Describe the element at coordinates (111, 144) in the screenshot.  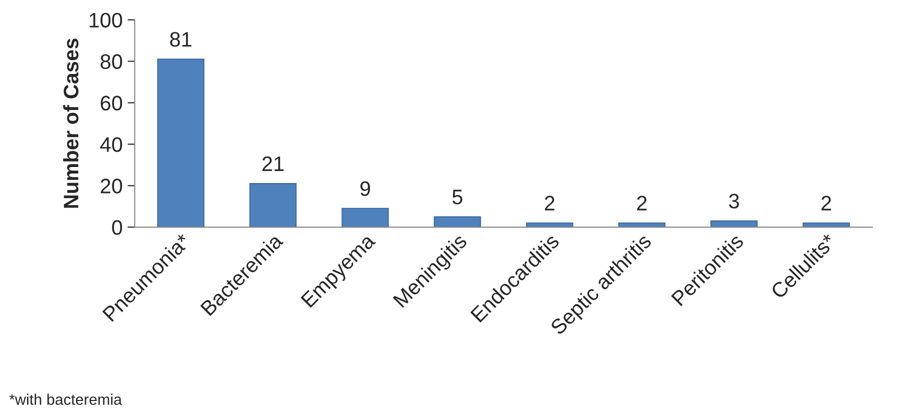
I see `y-tick-label: 40` at that location.